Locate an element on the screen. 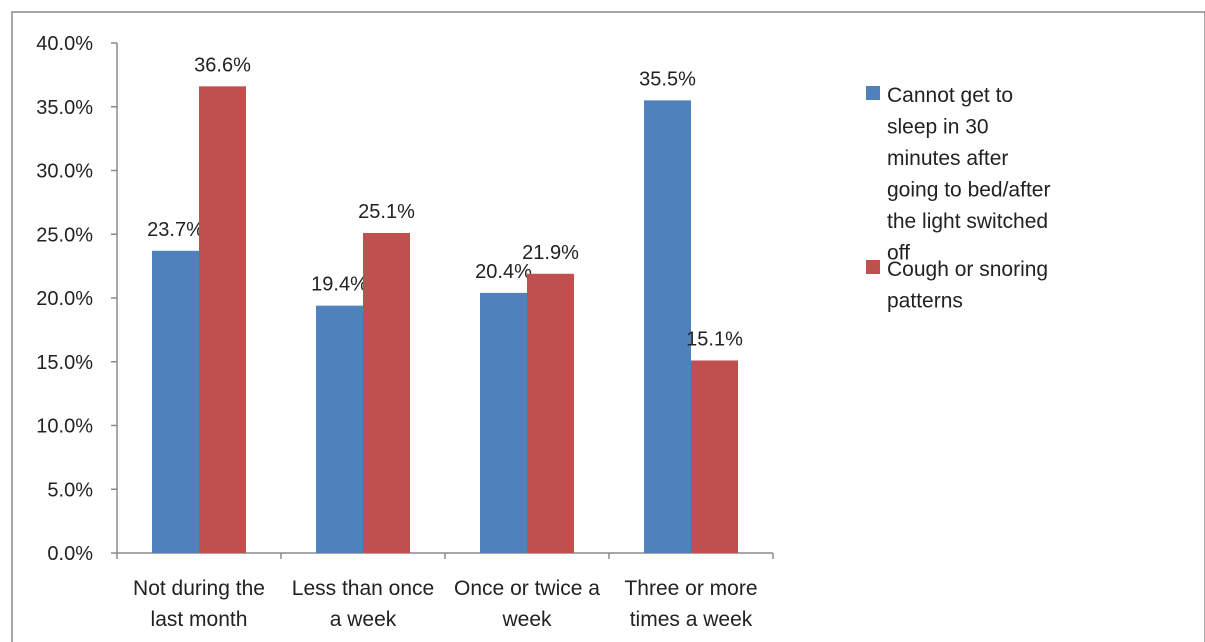 The height and width of the screenshot is (642, 1205). legend-label: Cannot get to is located at coordinates (950, 95).